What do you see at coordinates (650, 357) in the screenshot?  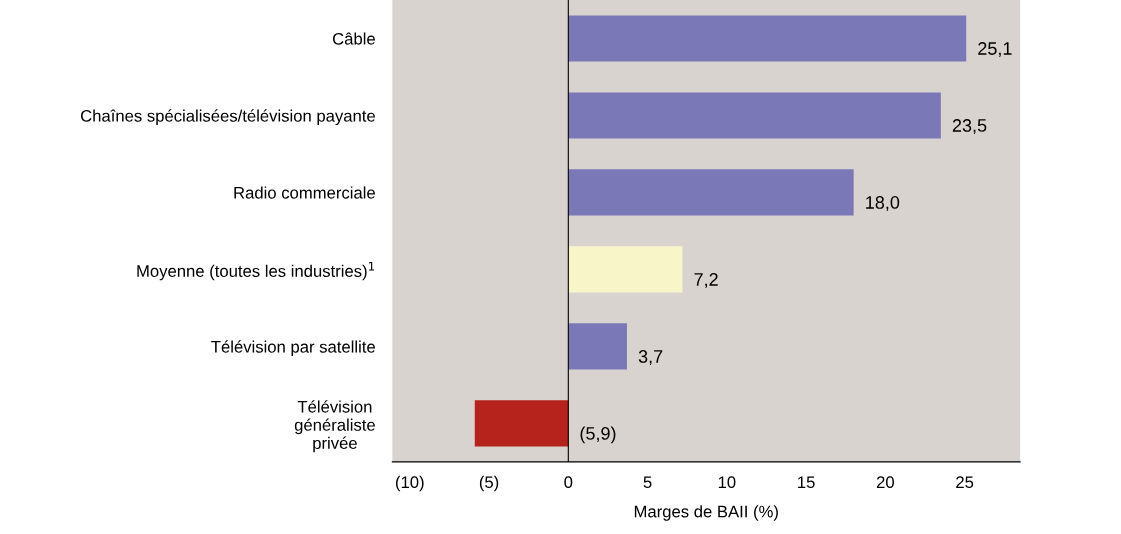 I see `data-label: 3,7` at bounding box center [650, 357].